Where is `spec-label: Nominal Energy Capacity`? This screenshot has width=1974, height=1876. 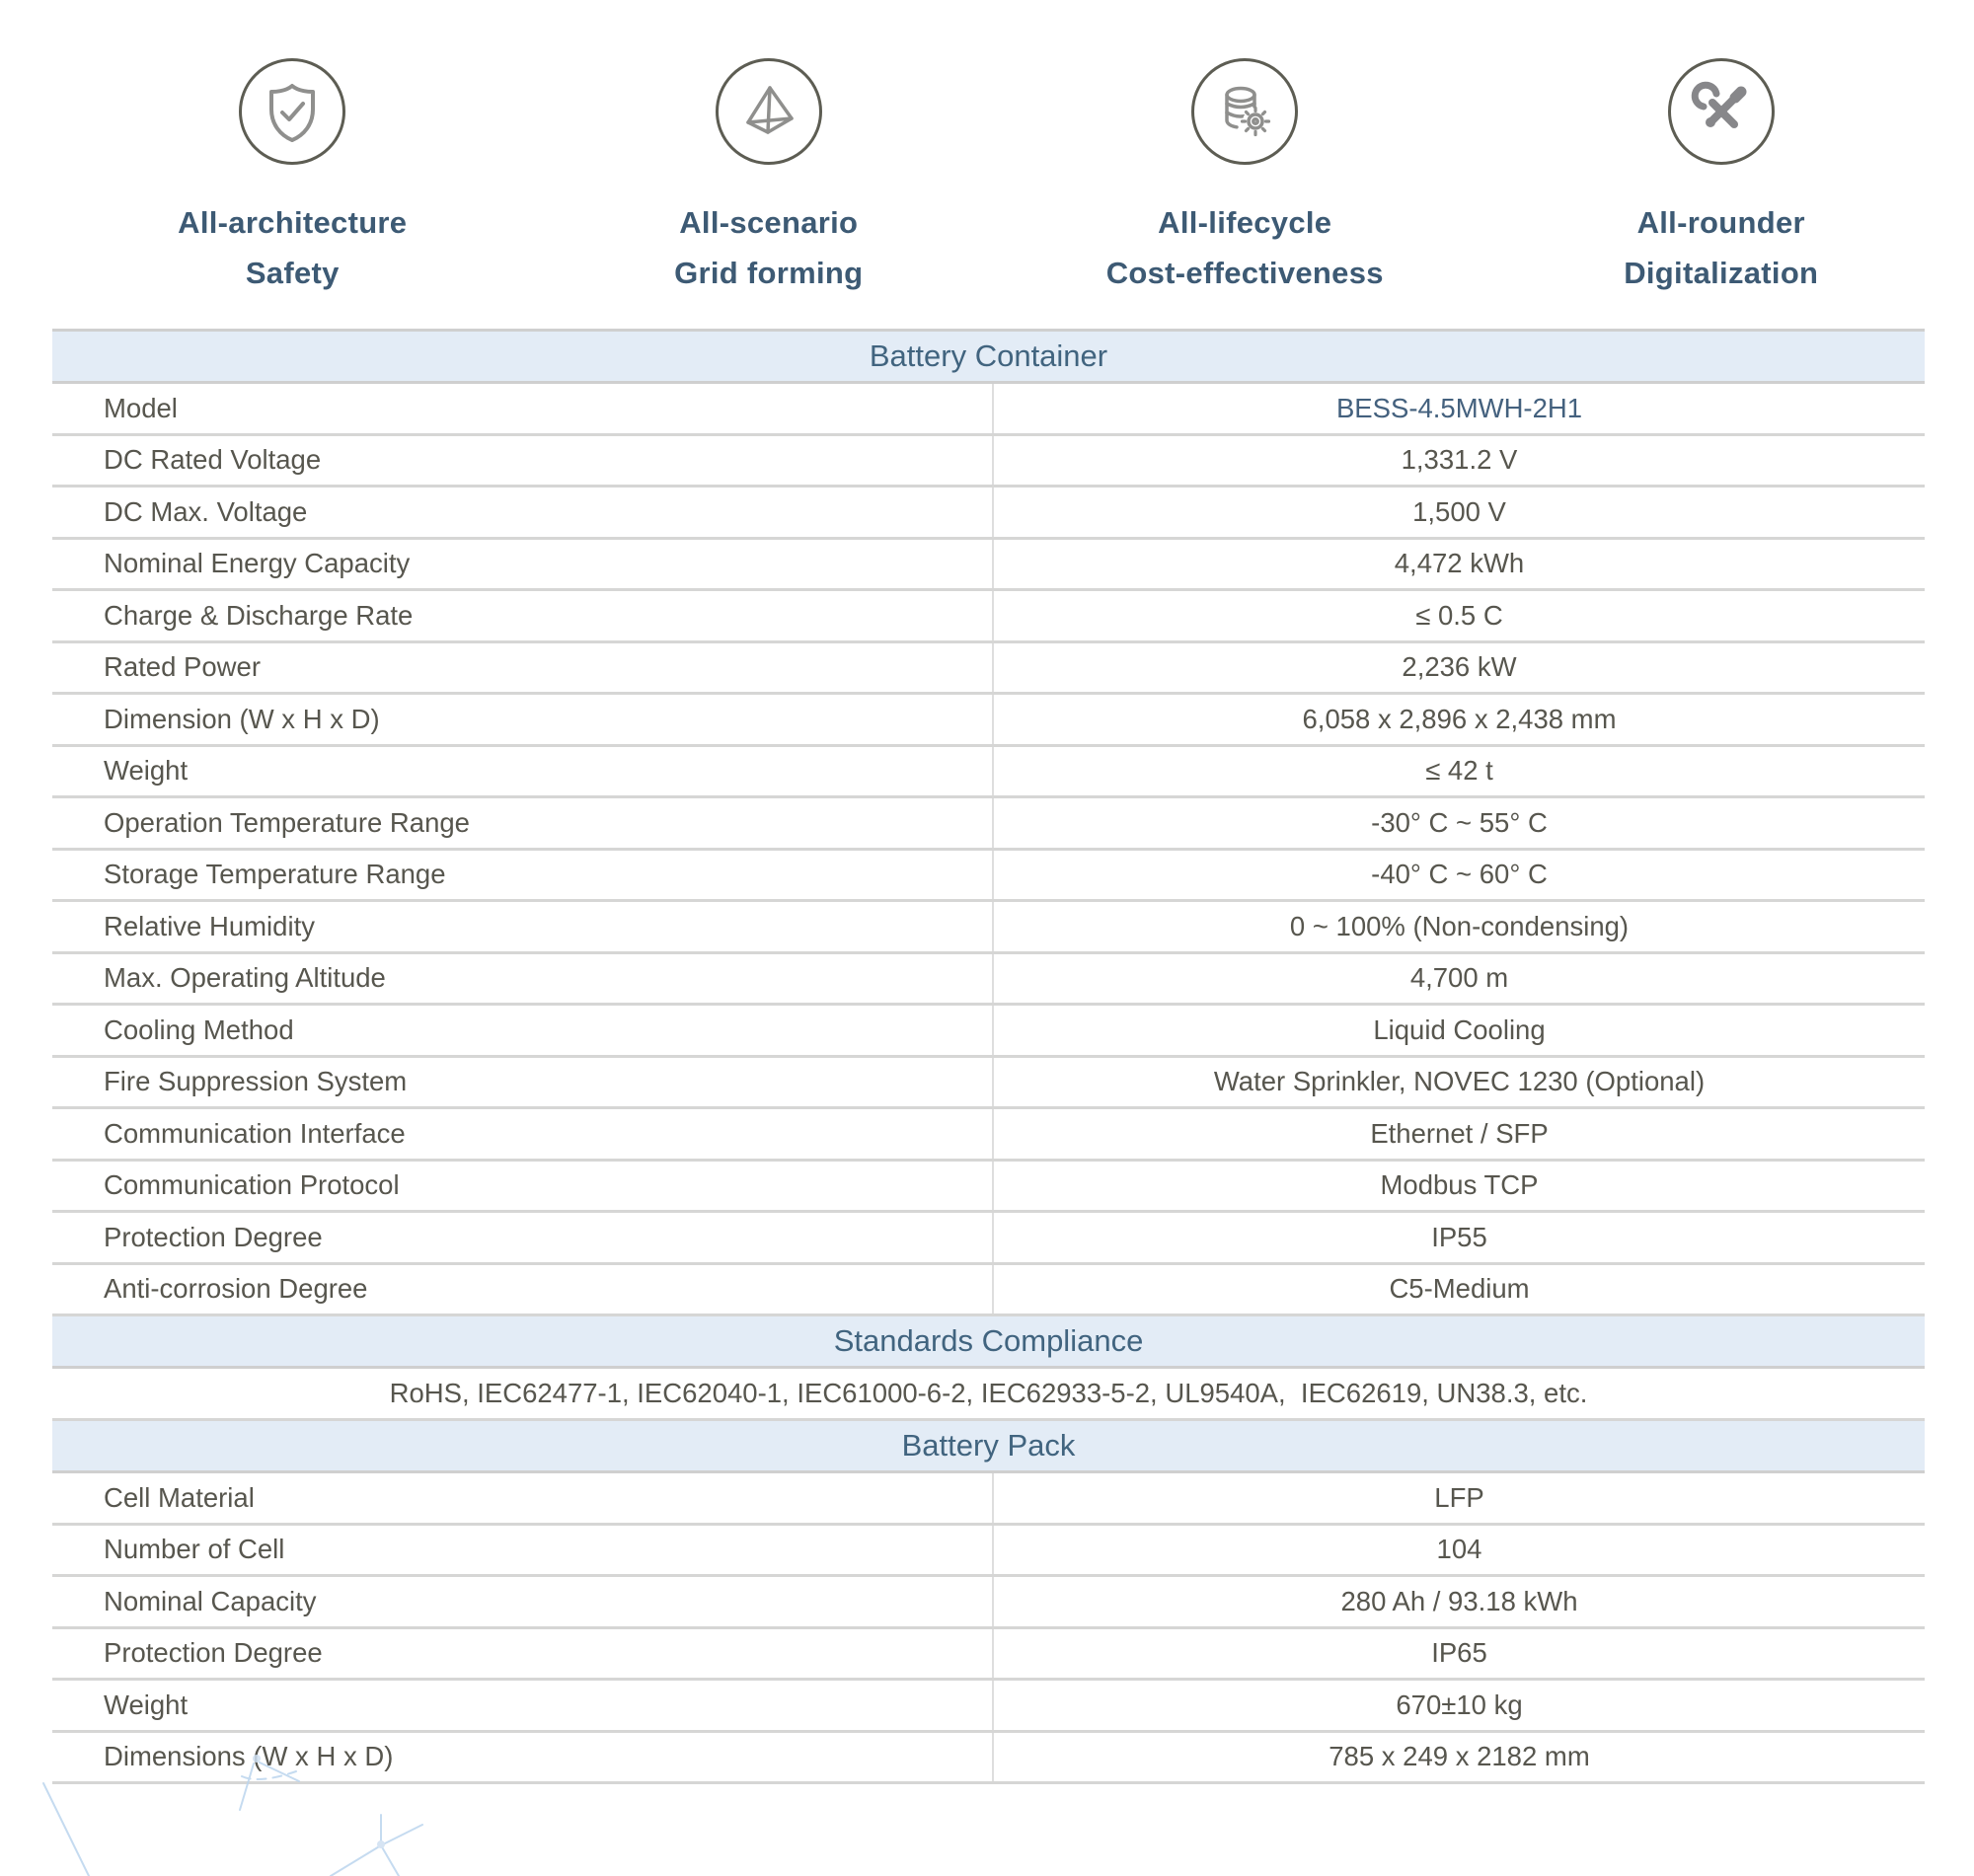
spec-label: Nominal Energy Capacity is located at coordinates (523, 563).